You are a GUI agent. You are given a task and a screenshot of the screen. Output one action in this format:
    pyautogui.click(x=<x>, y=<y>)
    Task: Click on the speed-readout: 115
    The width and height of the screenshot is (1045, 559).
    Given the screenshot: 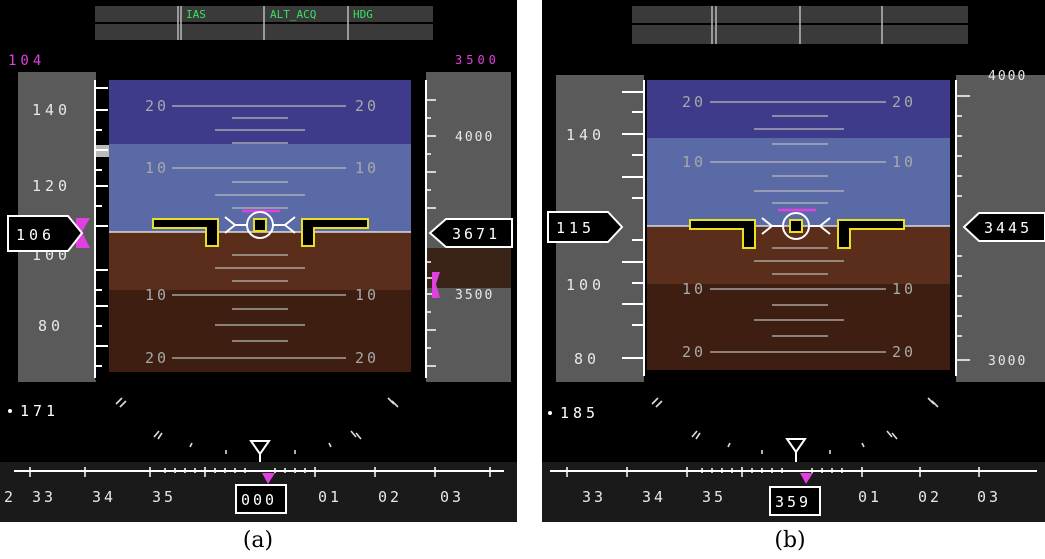 What is the action you would take?
    pyautogui.click(x=585, y=227)
    